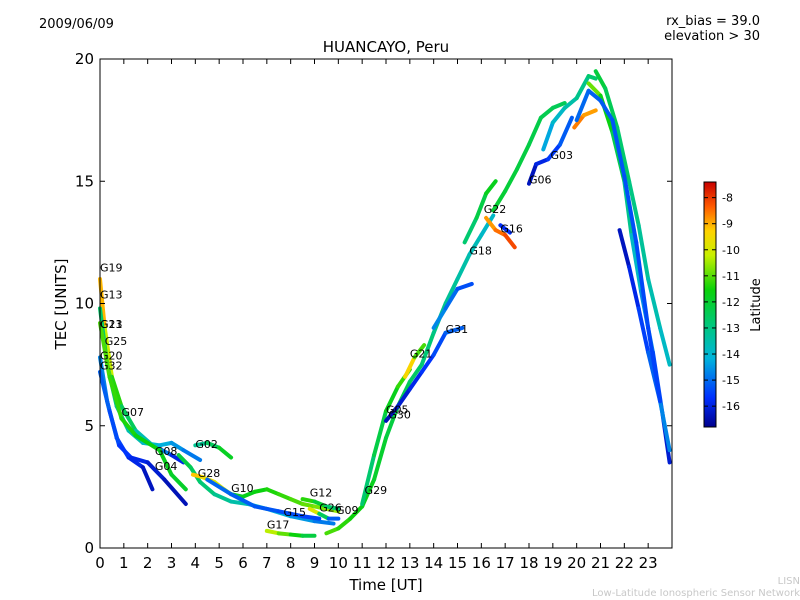  Describe the element at coordinates (166, 451) in the screenshot. I see `satellite-label: G08` at that location.